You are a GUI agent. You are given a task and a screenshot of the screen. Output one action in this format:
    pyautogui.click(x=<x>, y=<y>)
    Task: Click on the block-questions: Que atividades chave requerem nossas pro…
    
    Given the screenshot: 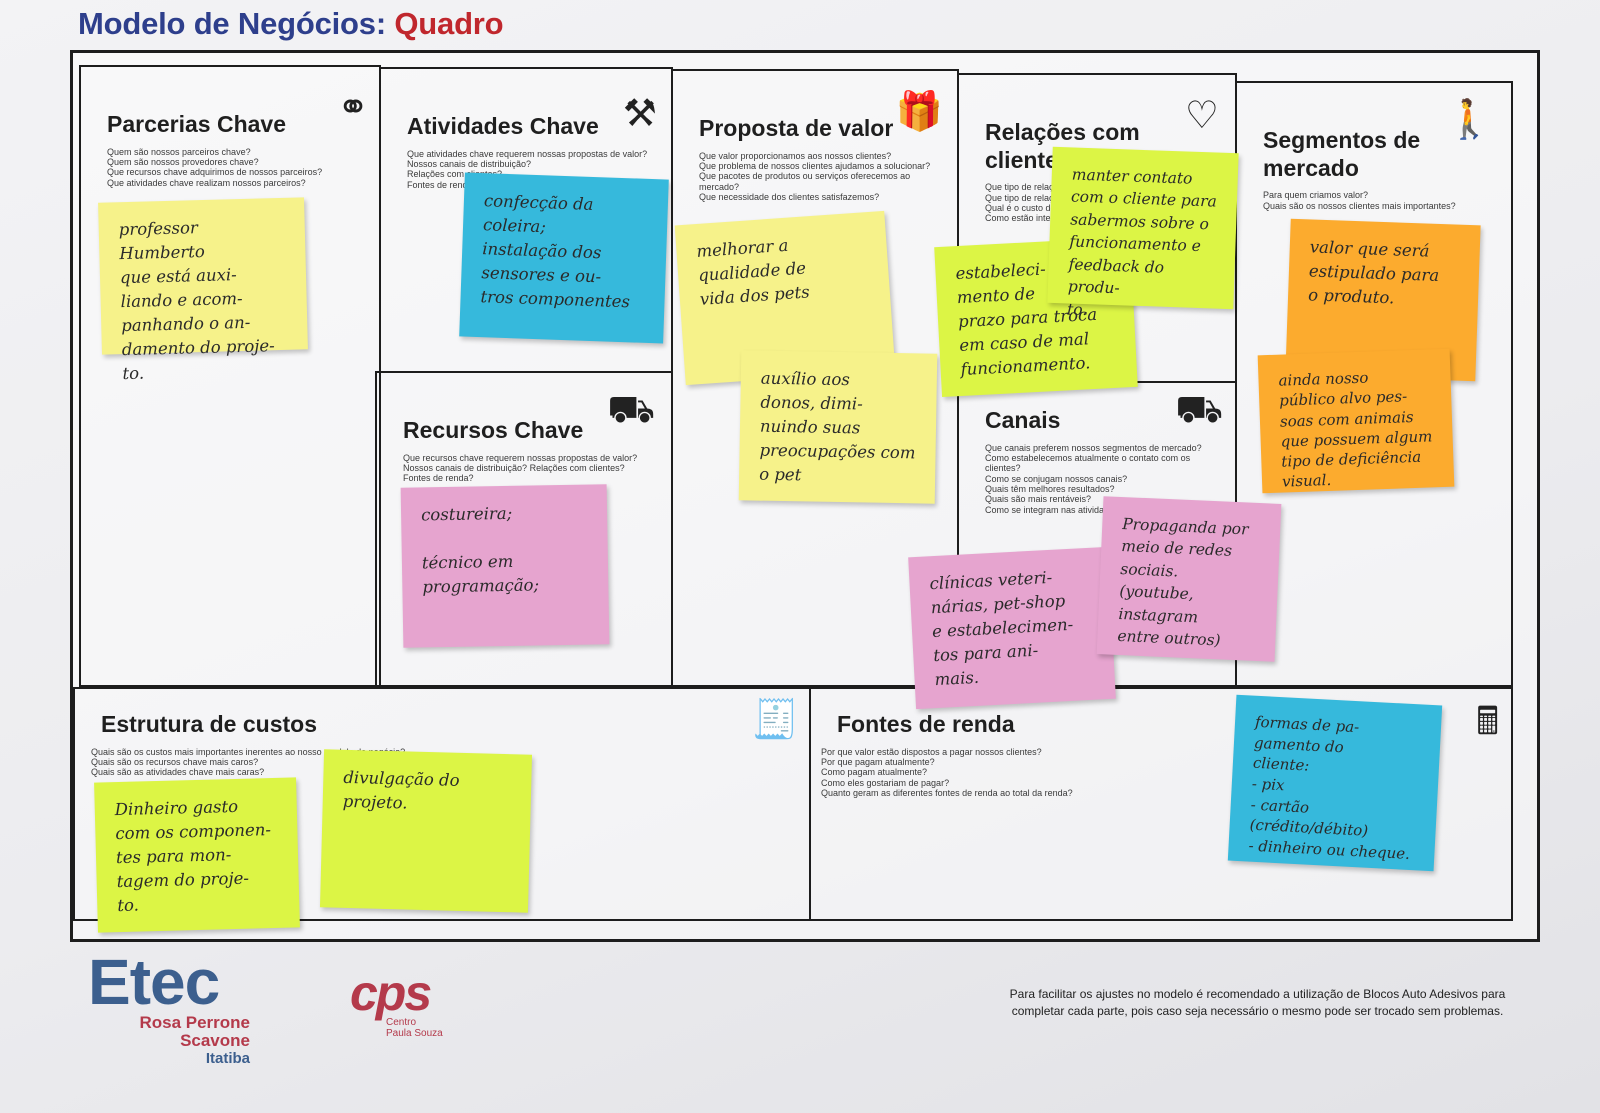 What is the action you would take?
    pyautogui.click(x=527, y=169)
    